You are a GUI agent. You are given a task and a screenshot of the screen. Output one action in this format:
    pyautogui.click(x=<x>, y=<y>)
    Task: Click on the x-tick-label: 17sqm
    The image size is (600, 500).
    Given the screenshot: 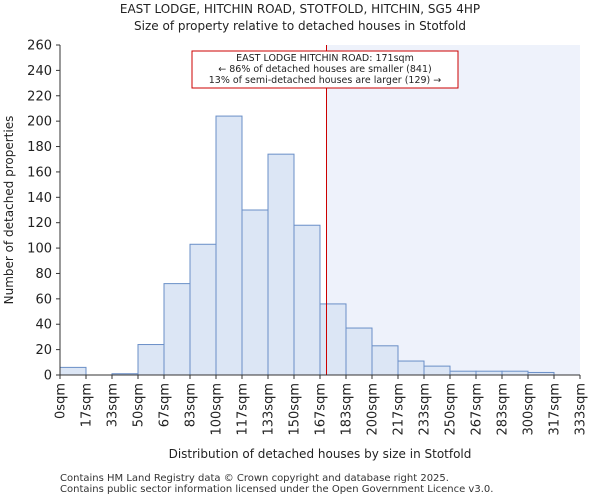 What is the action you would take?
    pyautogui.click(x=87, y=405)
    